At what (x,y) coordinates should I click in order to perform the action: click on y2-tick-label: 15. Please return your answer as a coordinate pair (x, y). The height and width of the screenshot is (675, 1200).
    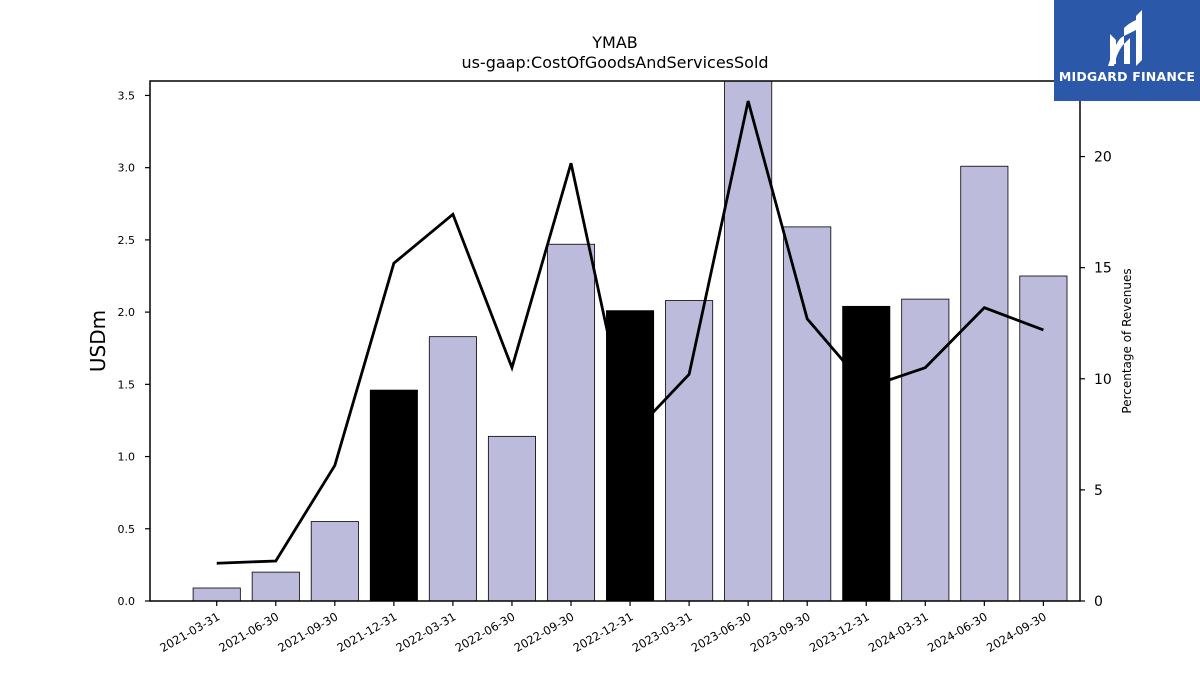
    Looking at the image, I should click on (1103, 269).